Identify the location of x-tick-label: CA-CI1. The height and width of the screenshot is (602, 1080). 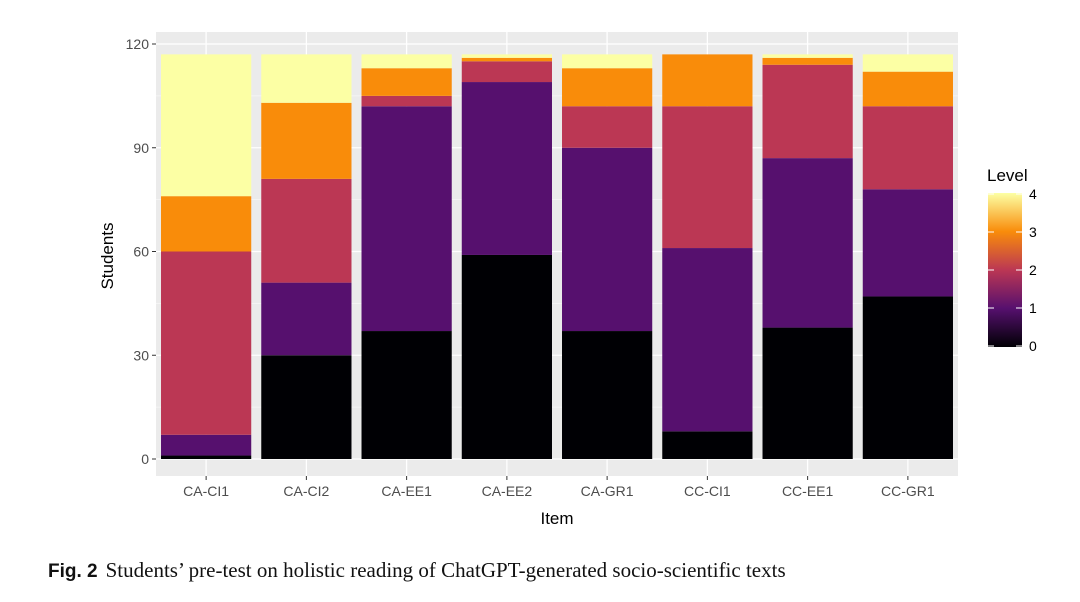
(206, 491).